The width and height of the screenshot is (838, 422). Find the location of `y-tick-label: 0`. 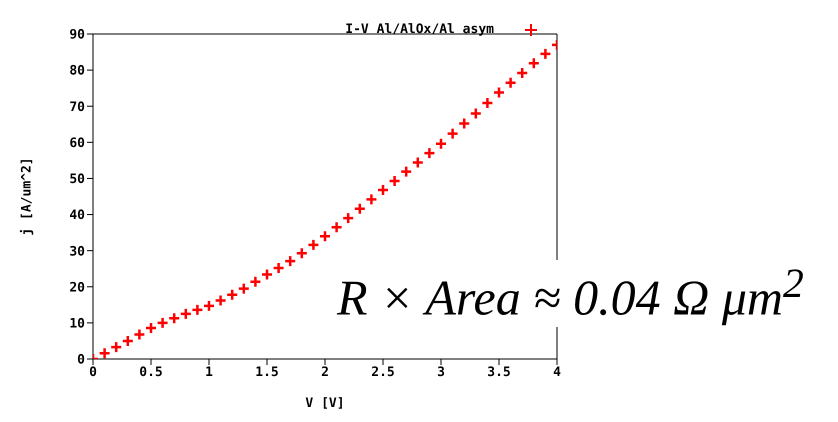

y-tick-label: 0 is located at coordinates (81, 360).